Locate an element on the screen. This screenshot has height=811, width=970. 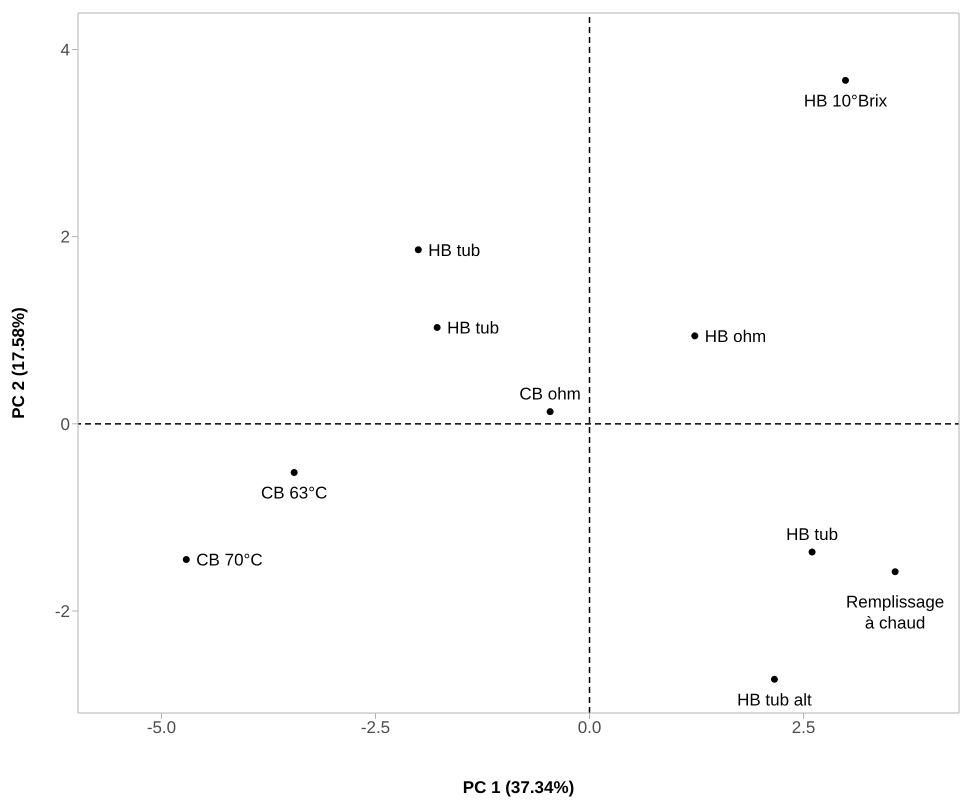
x-tick-label: 2.5 is located at coordinates (804, 728).